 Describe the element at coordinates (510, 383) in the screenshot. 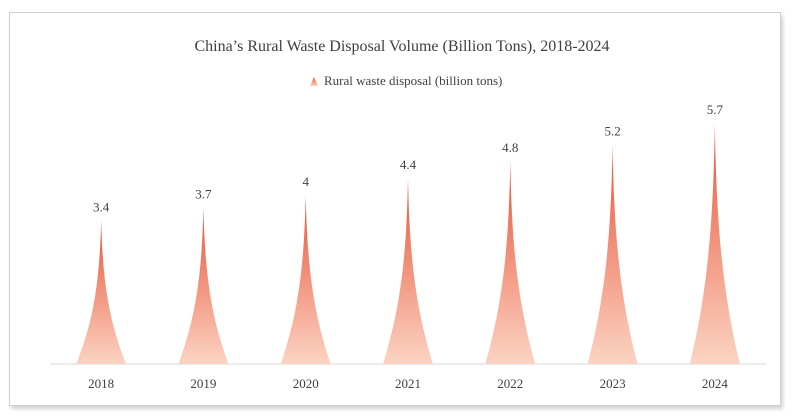

I see `x-tick-label-2022: 2022` at that location.